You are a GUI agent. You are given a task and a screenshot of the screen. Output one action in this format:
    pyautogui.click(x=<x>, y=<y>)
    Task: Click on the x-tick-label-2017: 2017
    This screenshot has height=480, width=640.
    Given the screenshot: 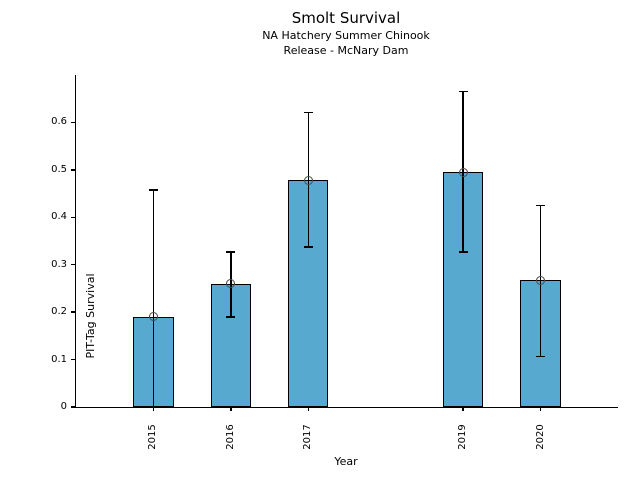 What is the action you would take?
    pyautogui.click(x=308, y=437)
    